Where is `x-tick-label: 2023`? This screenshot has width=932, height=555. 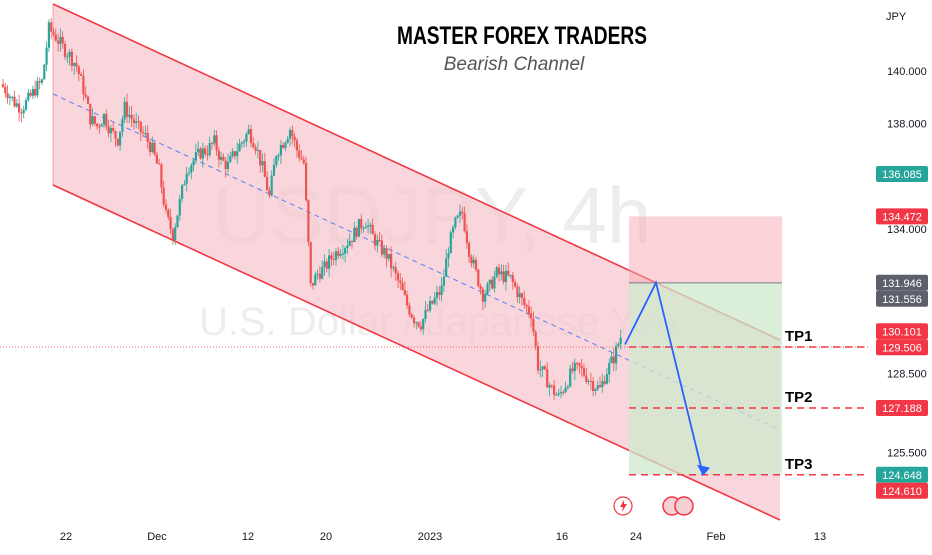
x-tick-label: 2023 is located at coordinates (430, 537).